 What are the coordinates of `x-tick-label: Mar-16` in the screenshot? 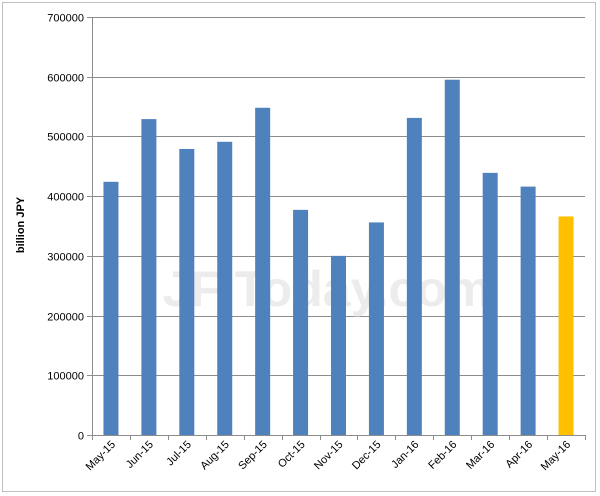 It's located at (480, 455).